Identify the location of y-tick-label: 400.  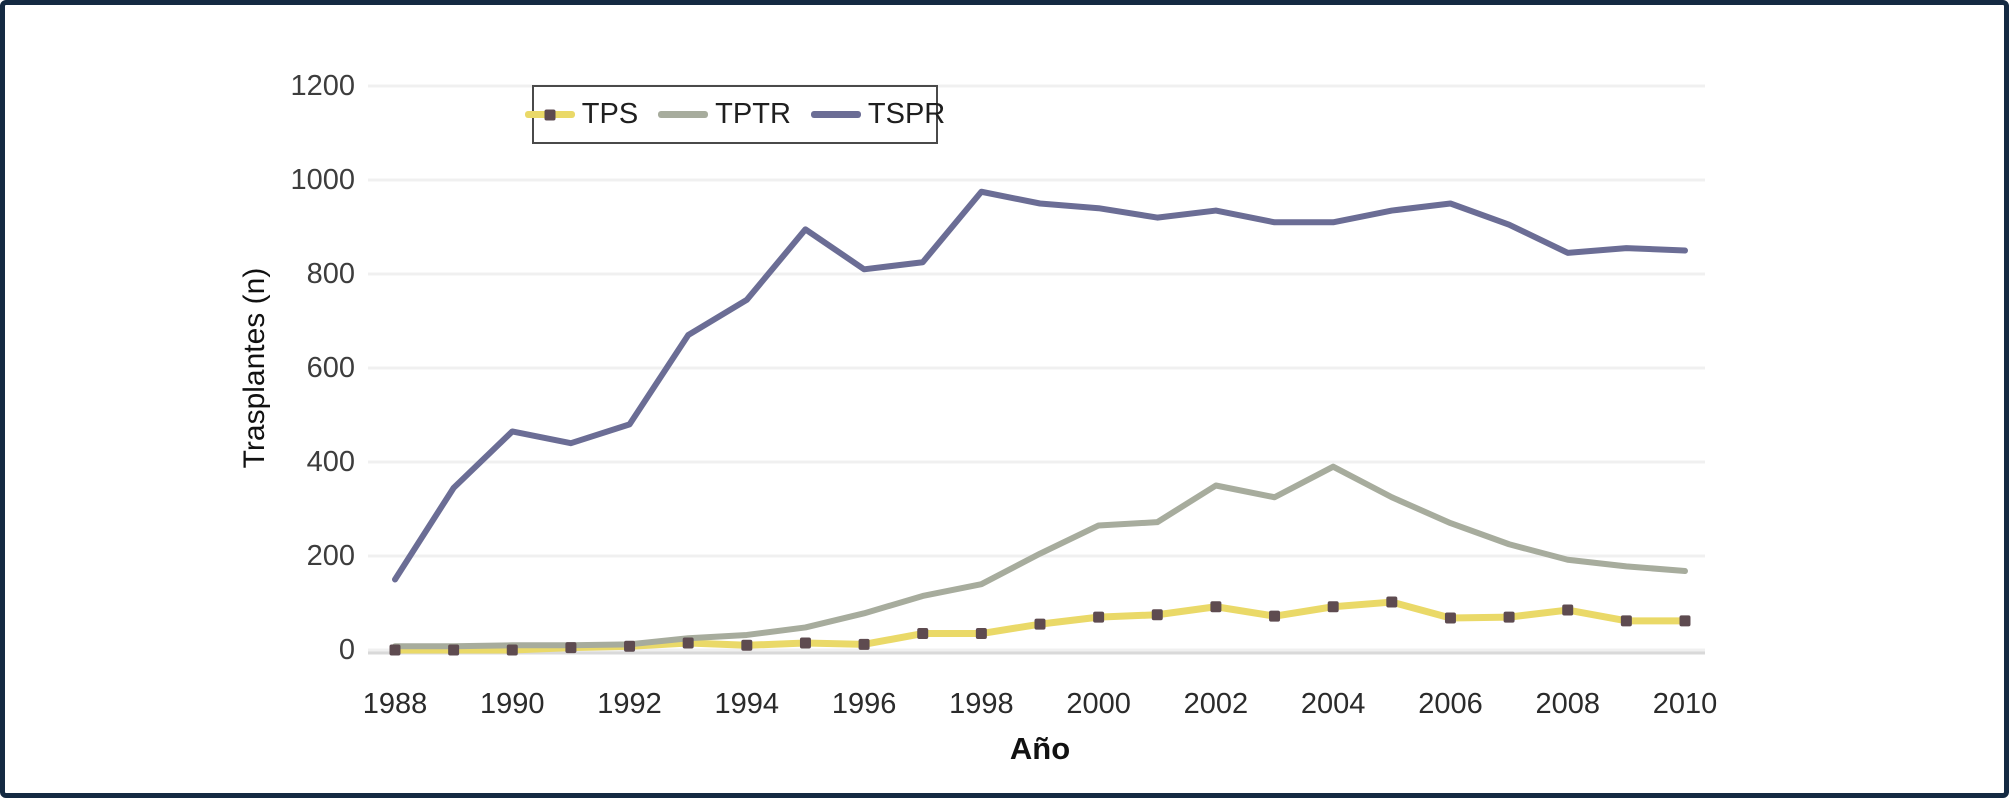
(331, 462).